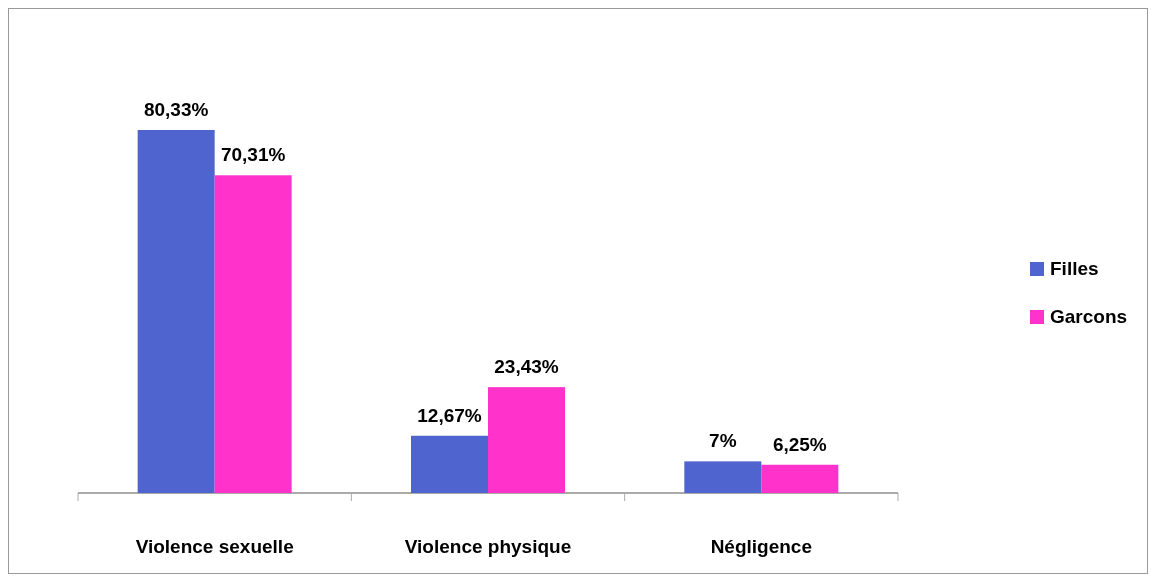  I want to click on data-label: 7%, so click(723, 441).